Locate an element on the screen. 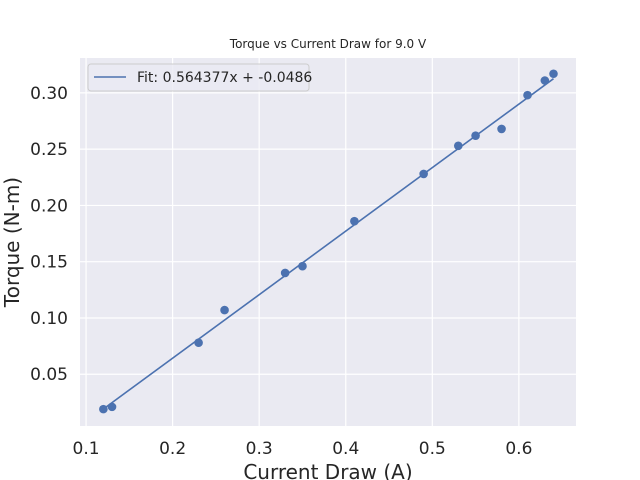 The height and width of the screenshot is (480, 640). chart-title: Torque vs Current Draw for 9.0 V is located at coordinates (328, 44).